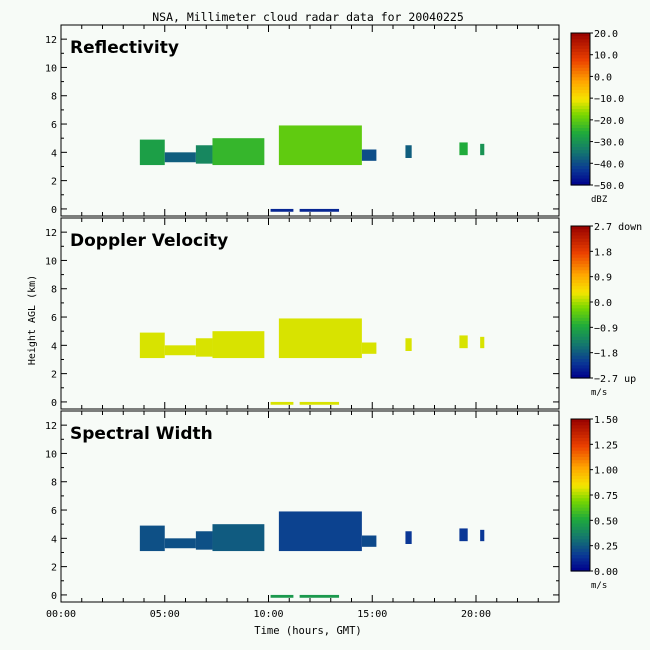  Describe the element at coordinates (606, 420) in the screenshot. I see `colorbar-tick-label: 1.50` at that location.